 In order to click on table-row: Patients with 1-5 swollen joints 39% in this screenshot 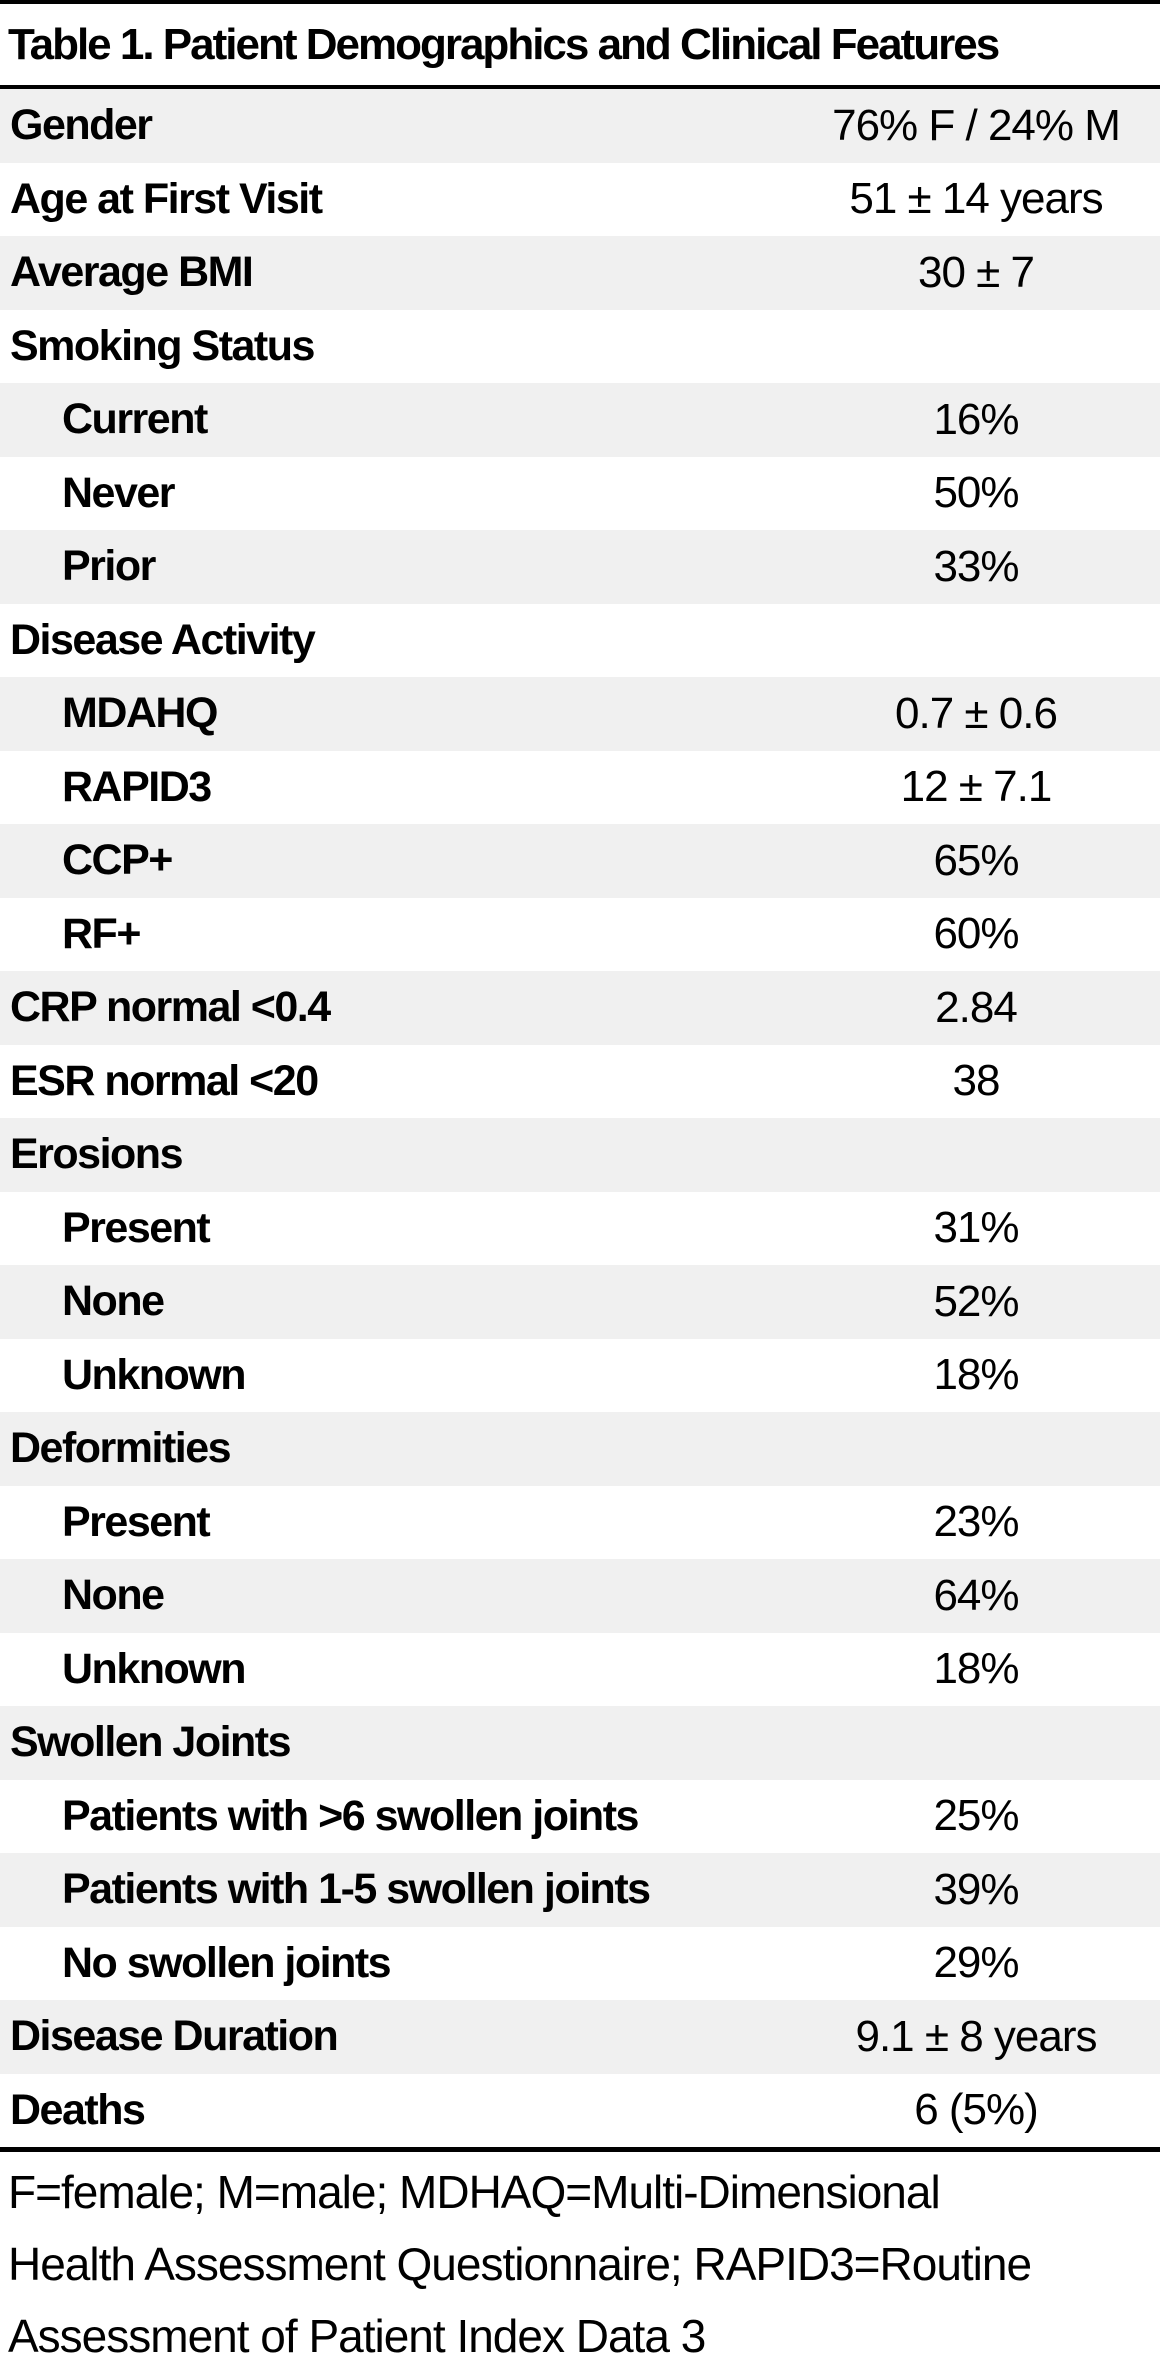, I will do `click(580, 1890)`.